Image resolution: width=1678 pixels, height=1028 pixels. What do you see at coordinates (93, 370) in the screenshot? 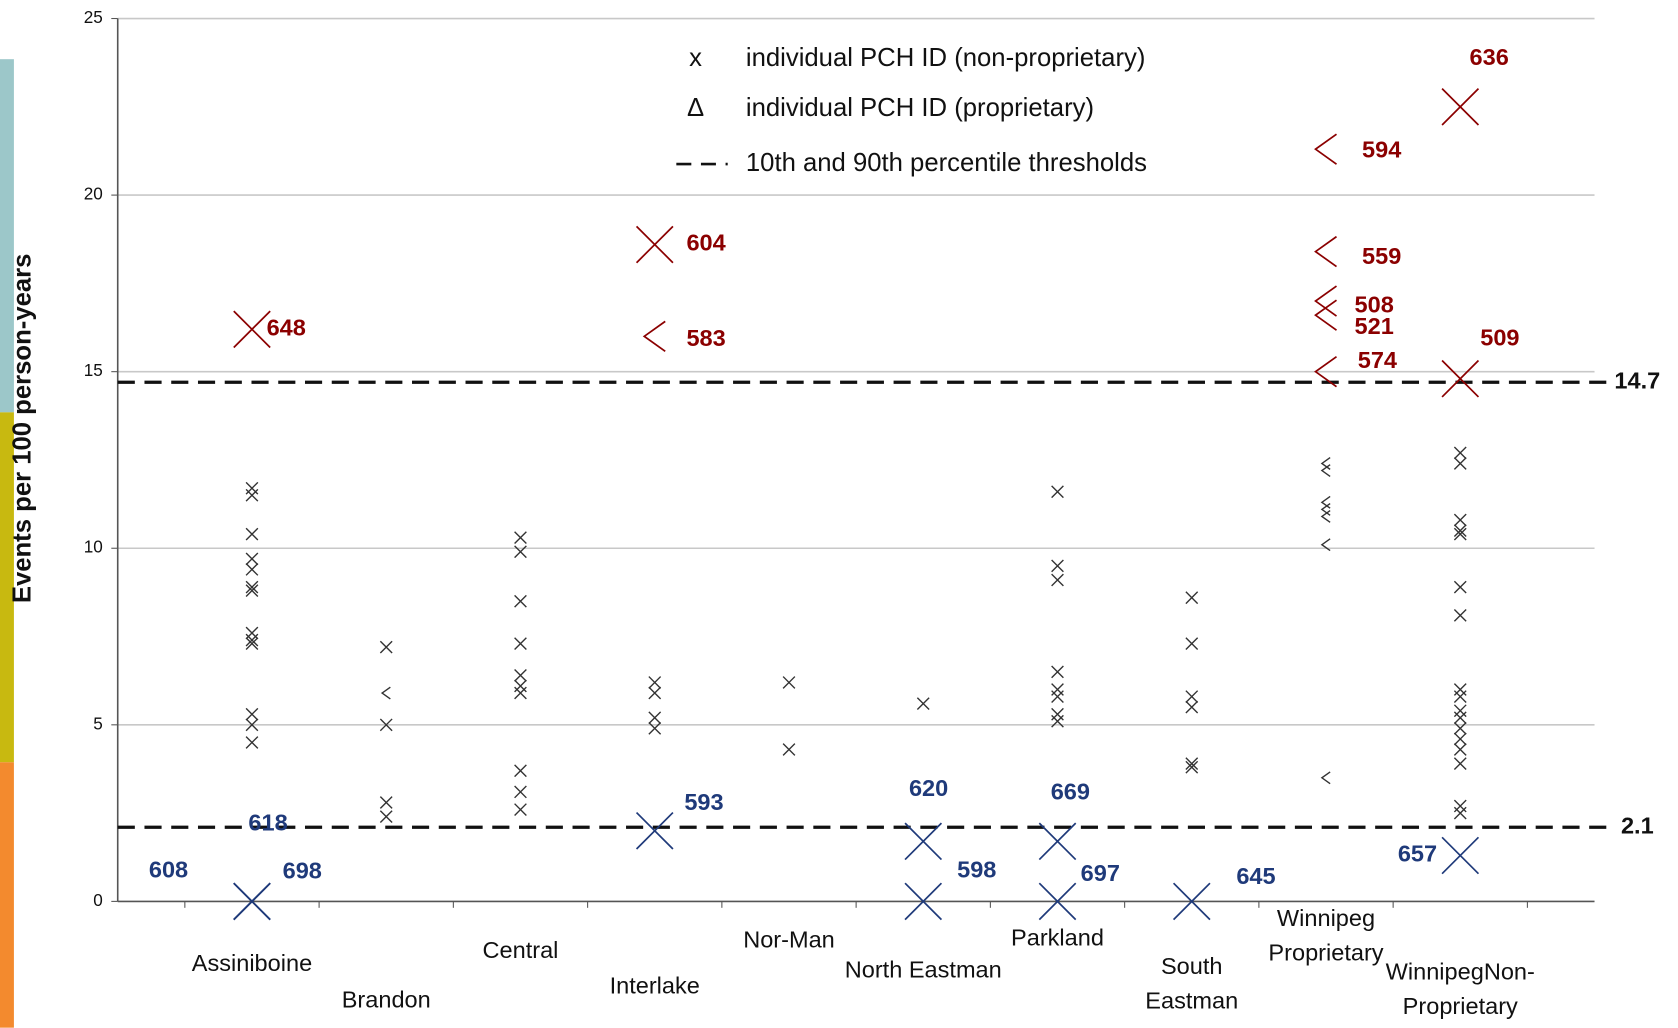
I see `y-tick-label: 15` at bounding box center [93, 370].